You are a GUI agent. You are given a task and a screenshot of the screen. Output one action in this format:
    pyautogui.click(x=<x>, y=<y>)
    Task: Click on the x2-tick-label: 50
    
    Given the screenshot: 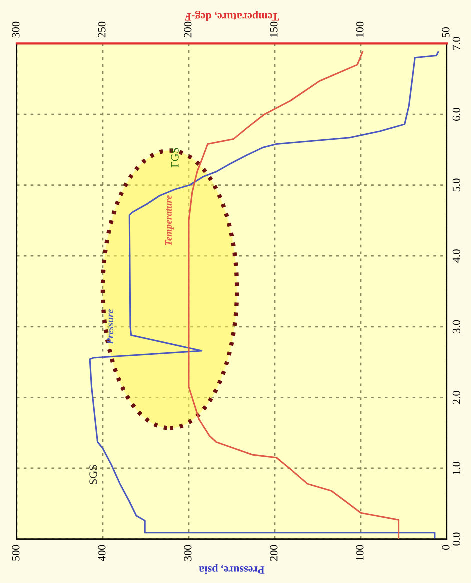 What is the action you would take?
    pyautogui.click(x=446, y=32)
    